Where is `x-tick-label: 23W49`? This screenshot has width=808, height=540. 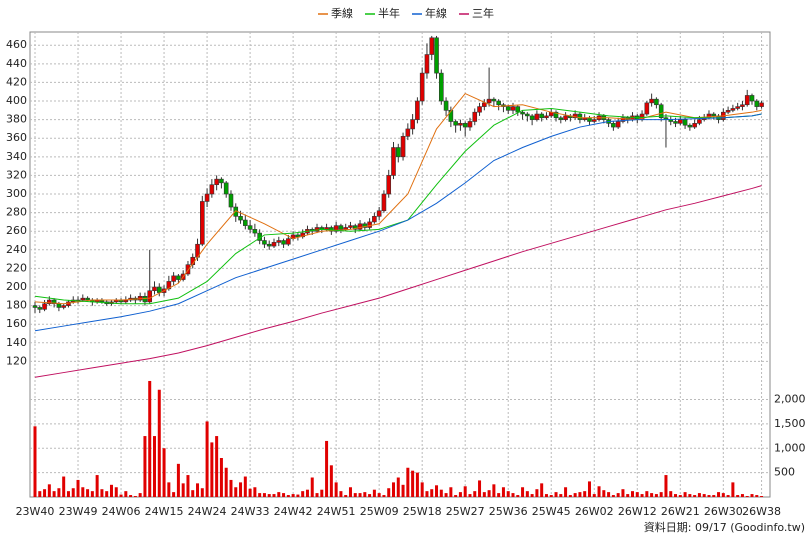 x-tick-label: 23W49 is located at coordinates (78, 511).